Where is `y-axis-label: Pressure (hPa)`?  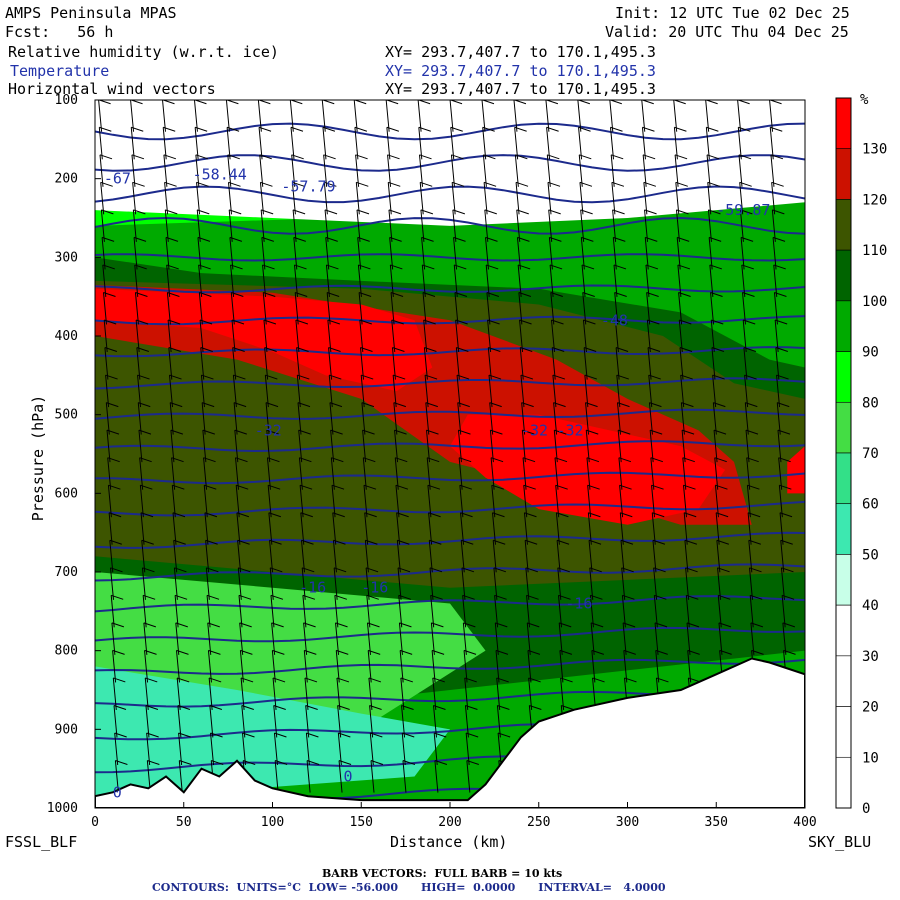
y-axis-label: Pressure (hPa) is located at coordinates (38, 458).